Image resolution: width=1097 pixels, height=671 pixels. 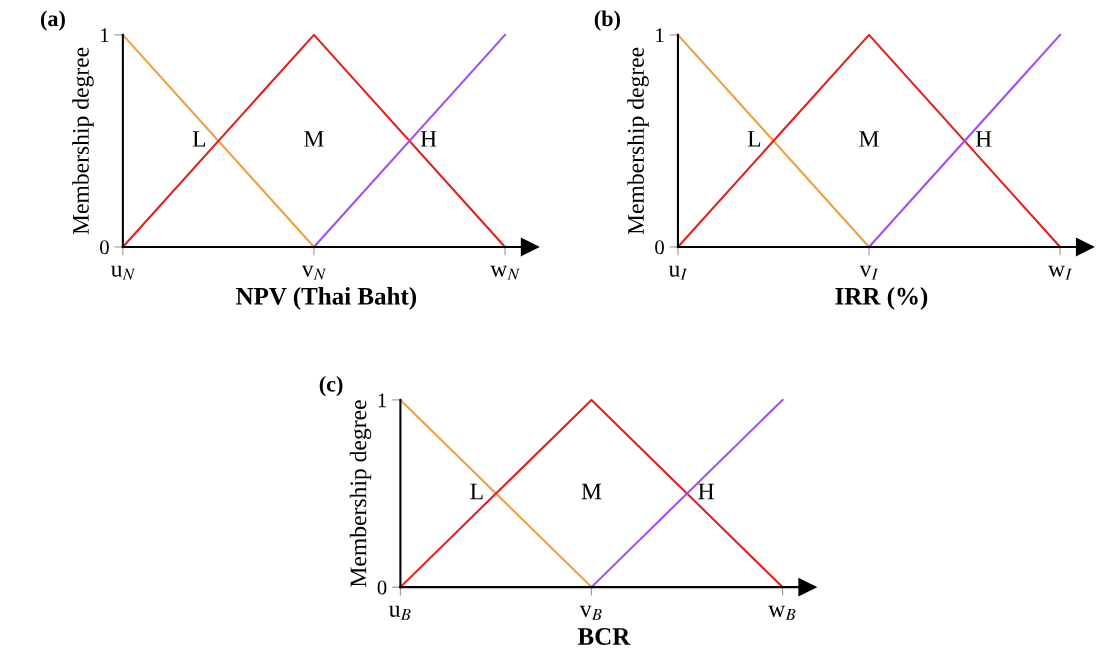 What do you see at coordinates (52, 20) in the screenshot?
I see `chart-title: (a)` at bounding box center [52, 20].